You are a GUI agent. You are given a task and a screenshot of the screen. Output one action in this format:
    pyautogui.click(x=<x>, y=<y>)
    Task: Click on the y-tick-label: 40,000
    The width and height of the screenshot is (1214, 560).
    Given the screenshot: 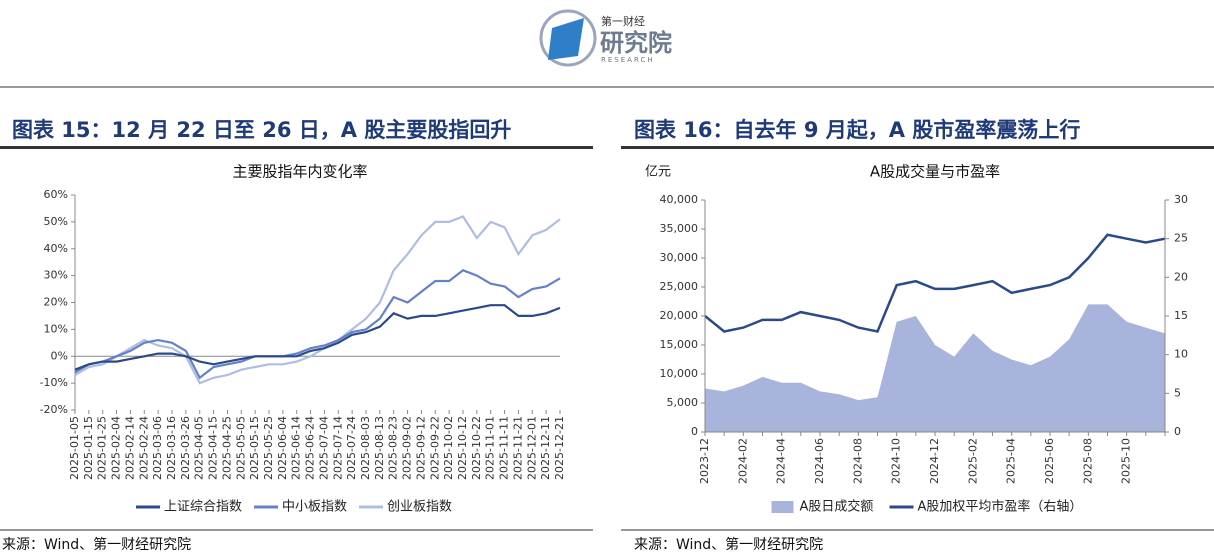 What is the action you would take?
    pyautogui.click(x=679, y=199)
    